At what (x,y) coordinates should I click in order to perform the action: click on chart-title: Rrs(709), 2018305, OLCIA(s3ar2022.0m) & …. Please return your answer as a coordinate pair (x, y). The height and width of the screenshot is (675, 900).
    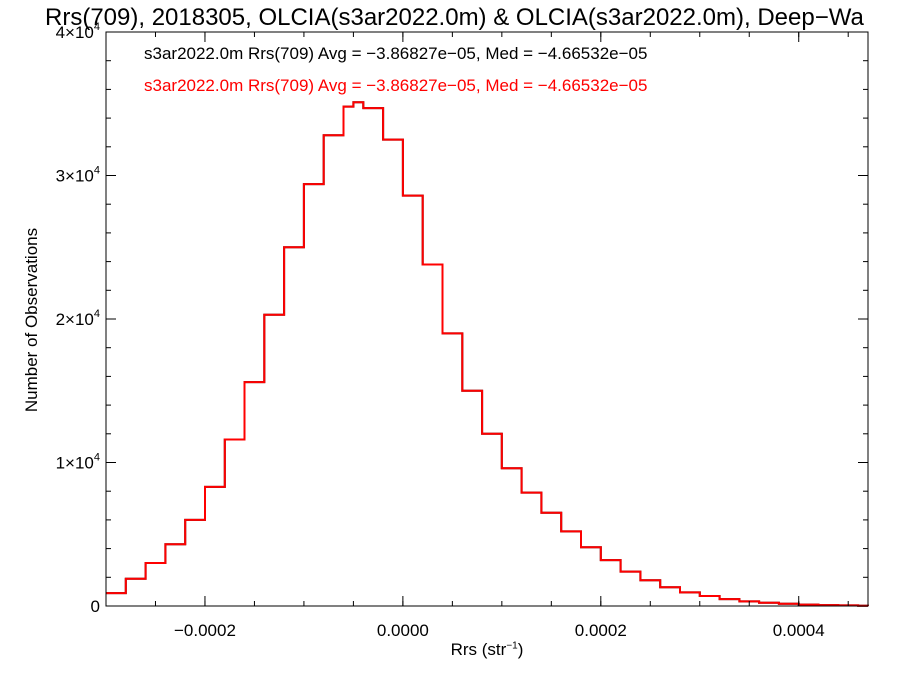
    Looking at the image, I should click on (454, 17).